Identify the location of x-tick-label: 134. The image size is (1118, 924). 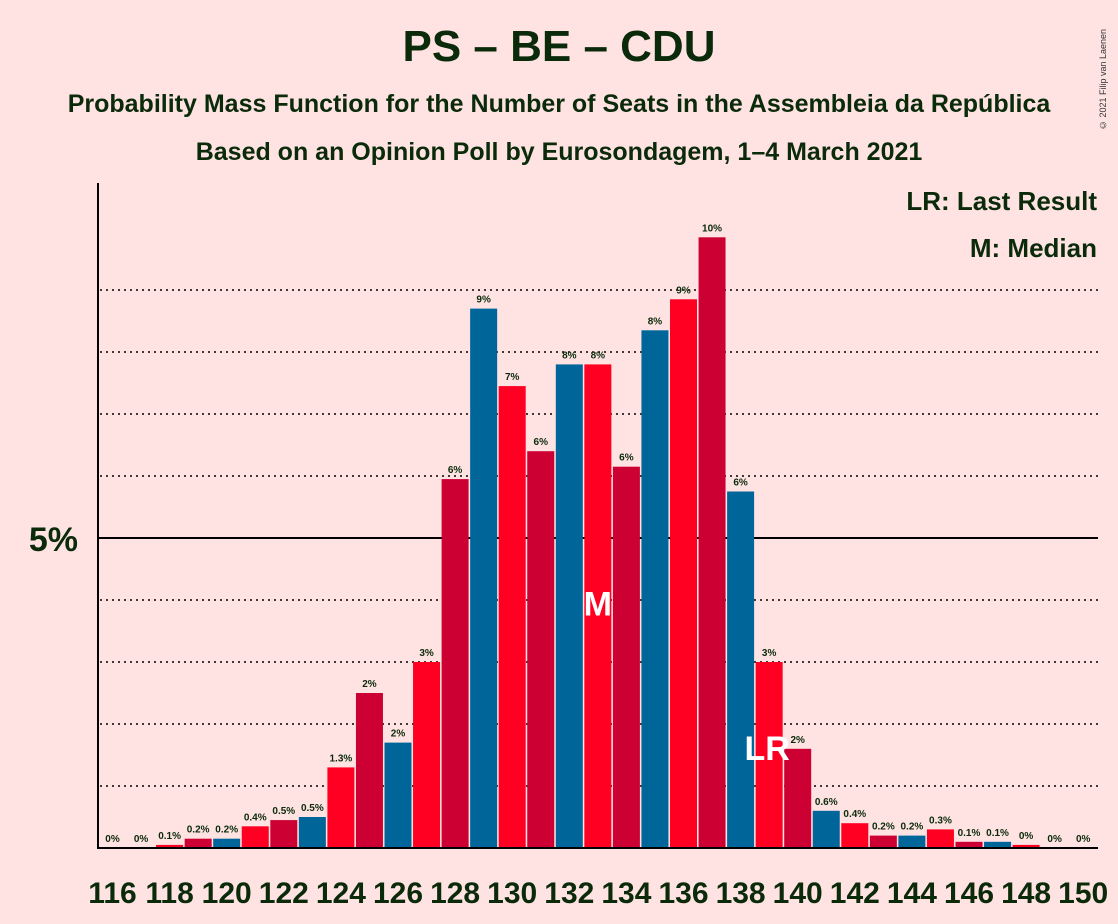
(626, 893).